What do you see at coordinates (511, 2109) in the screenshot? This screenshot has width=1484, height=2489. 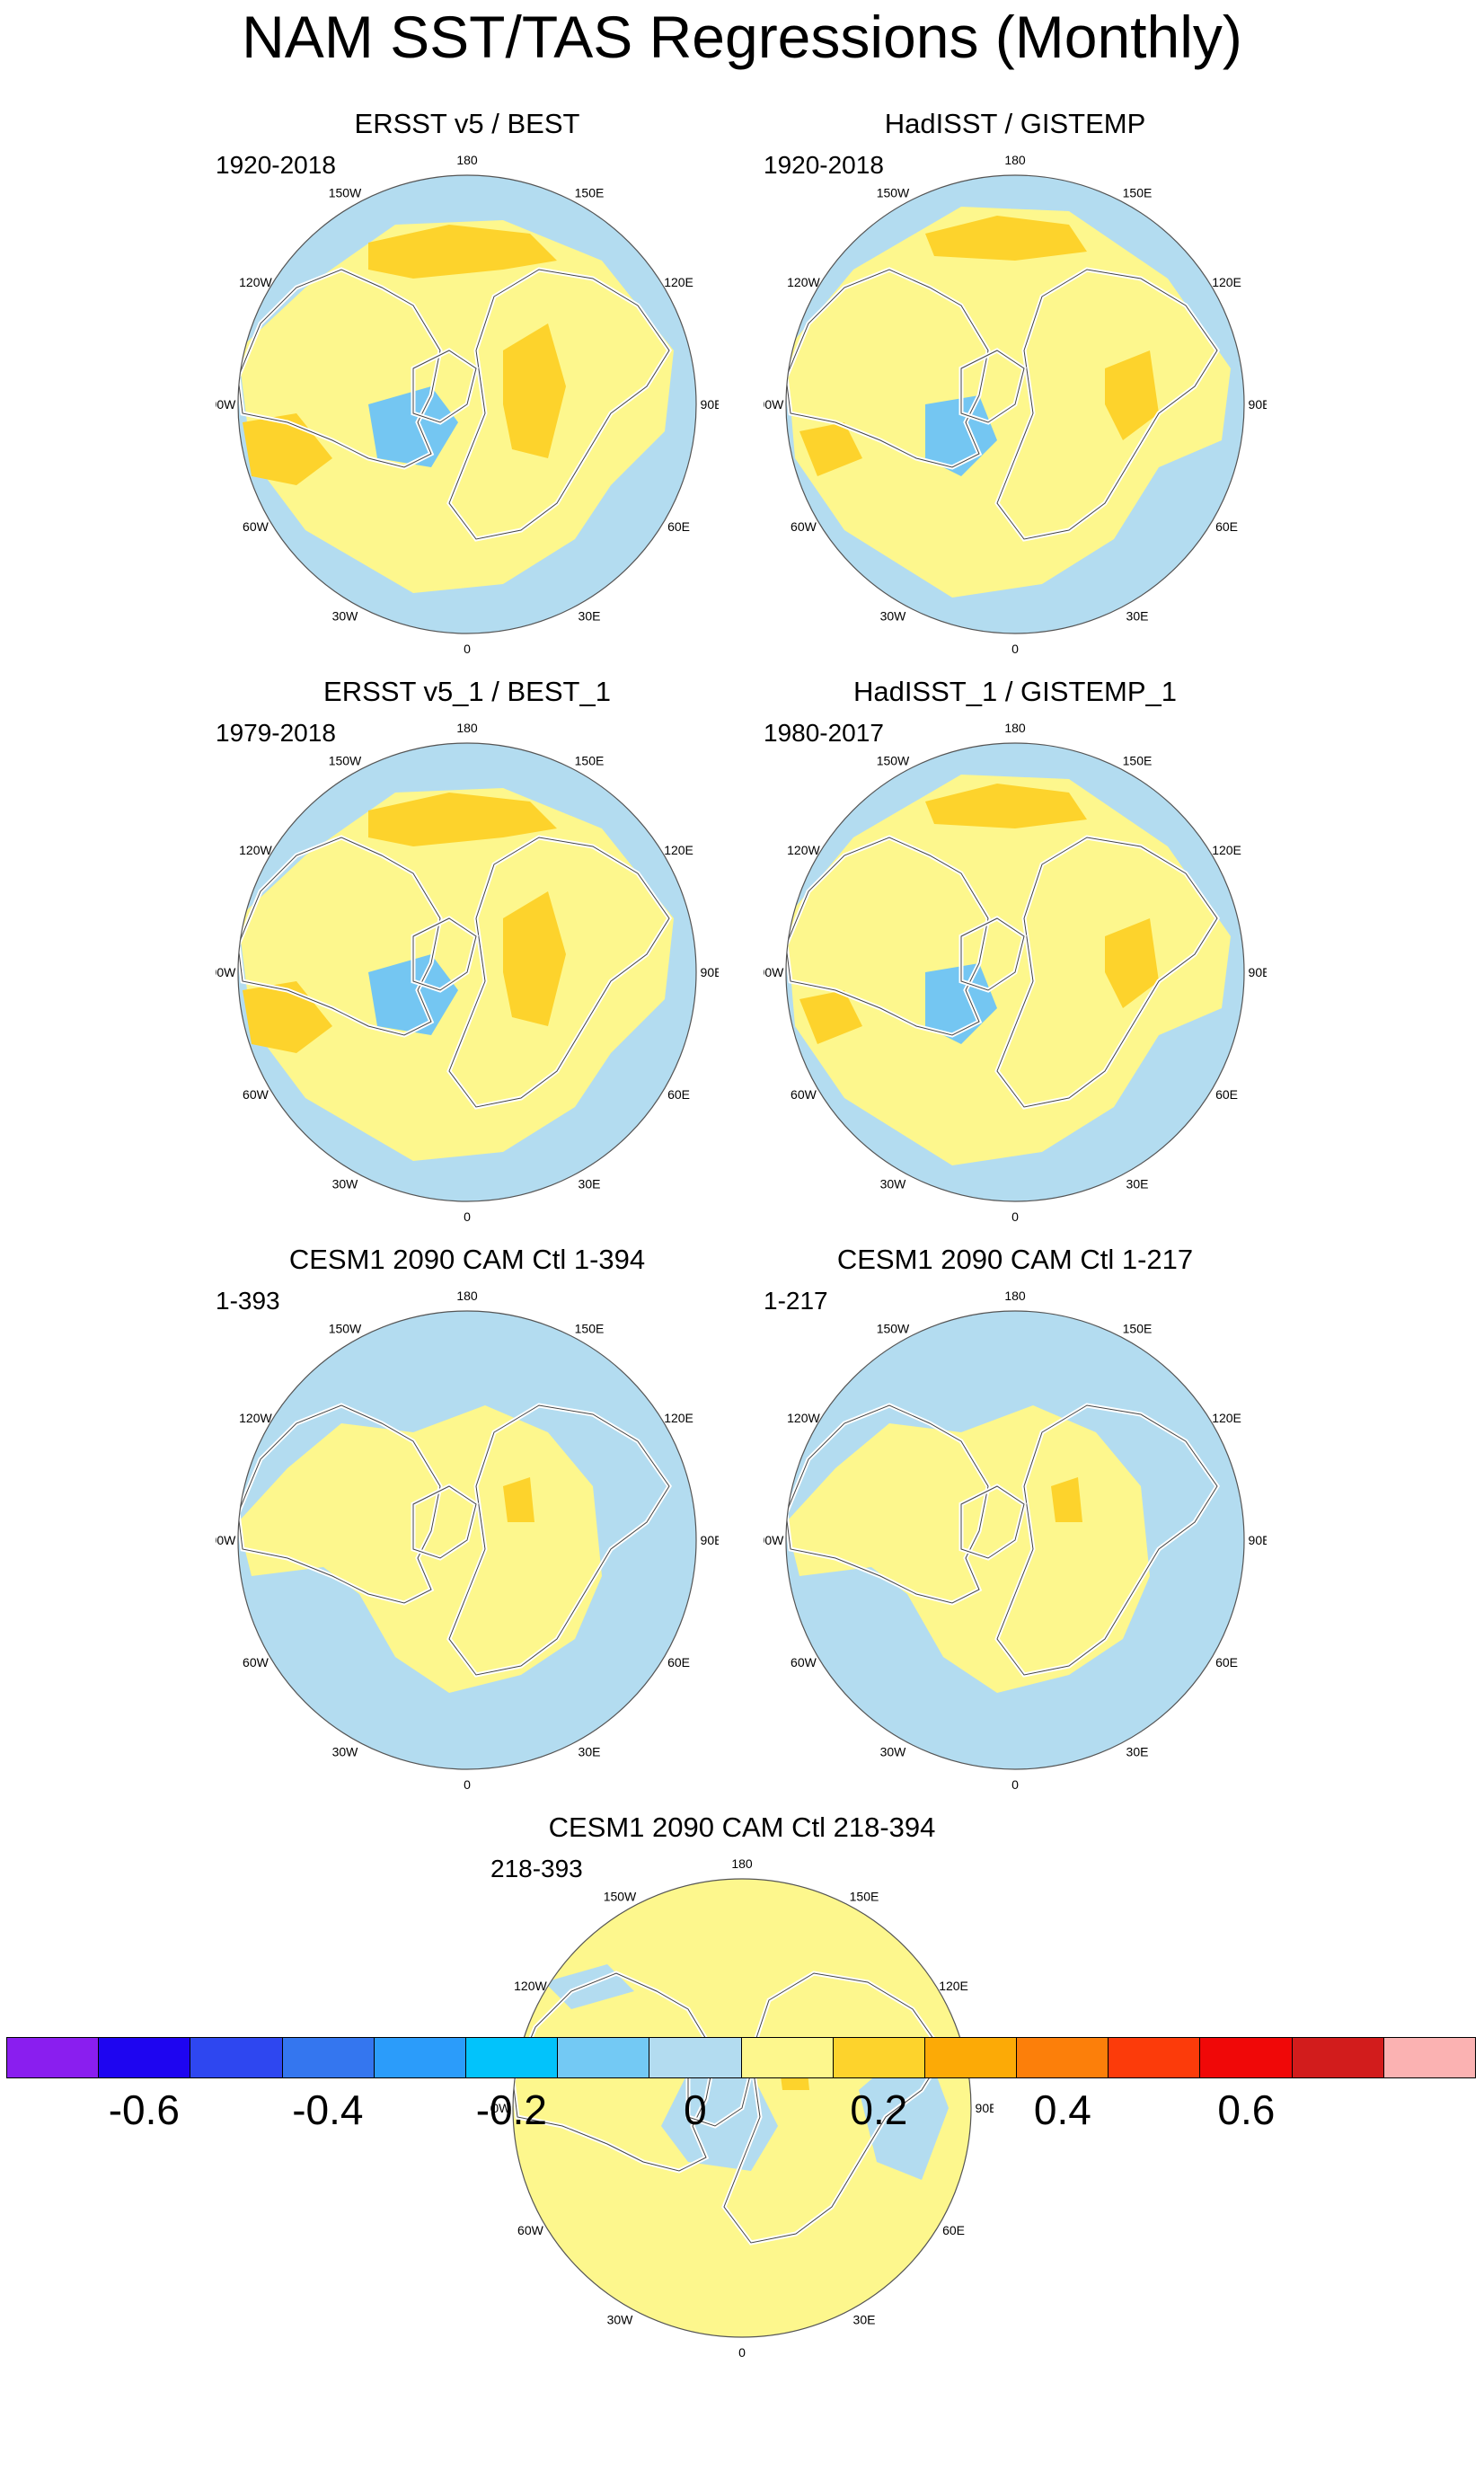 I see `colorbar-label: -0.2` at bounding box center [511, 2109].